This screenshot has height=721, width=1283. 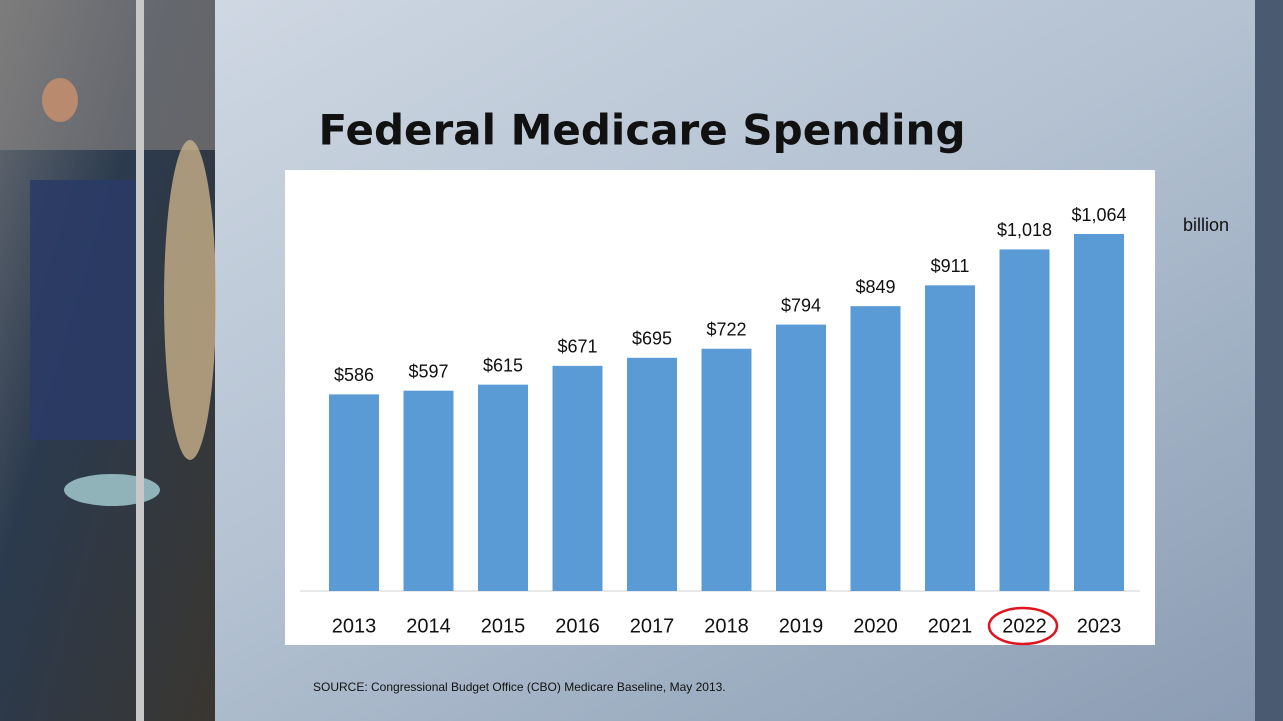 I want to click on value-label: $911, so click(x=950, y=266).